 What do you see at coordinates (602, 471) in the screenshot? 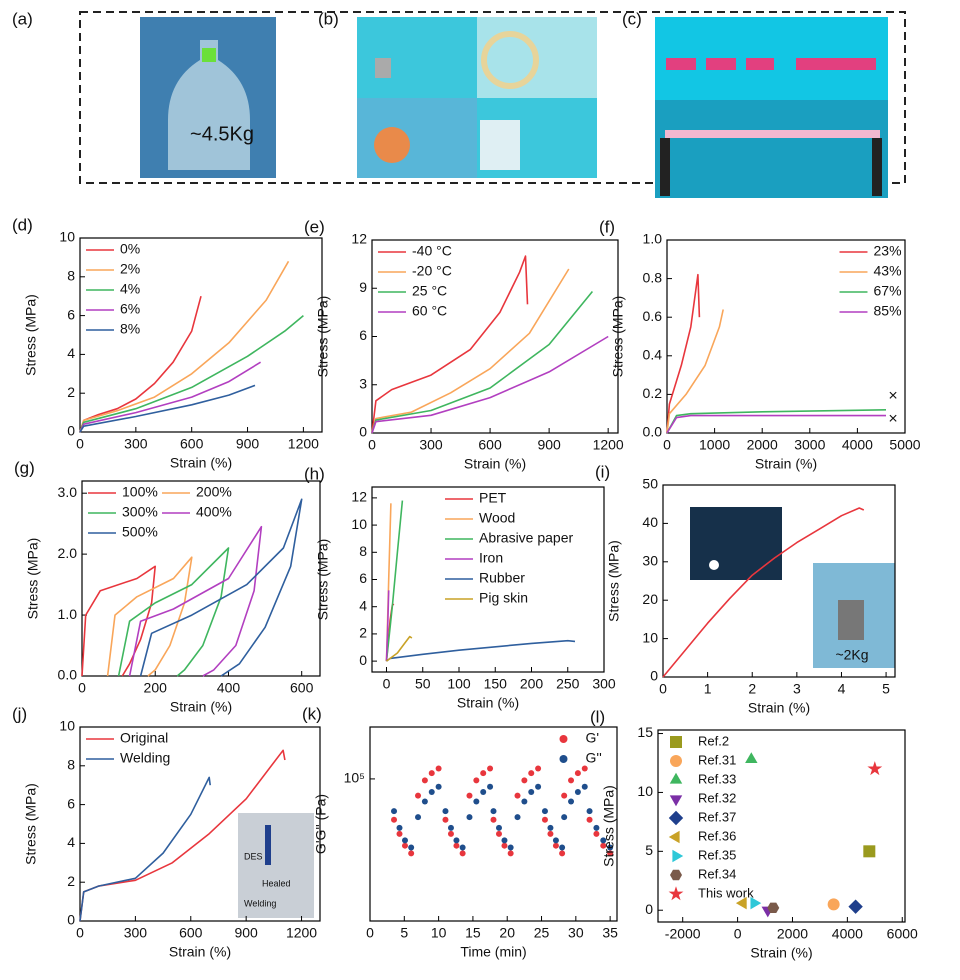
I see `panel-label: (i)` at bounding box center [602, 471].